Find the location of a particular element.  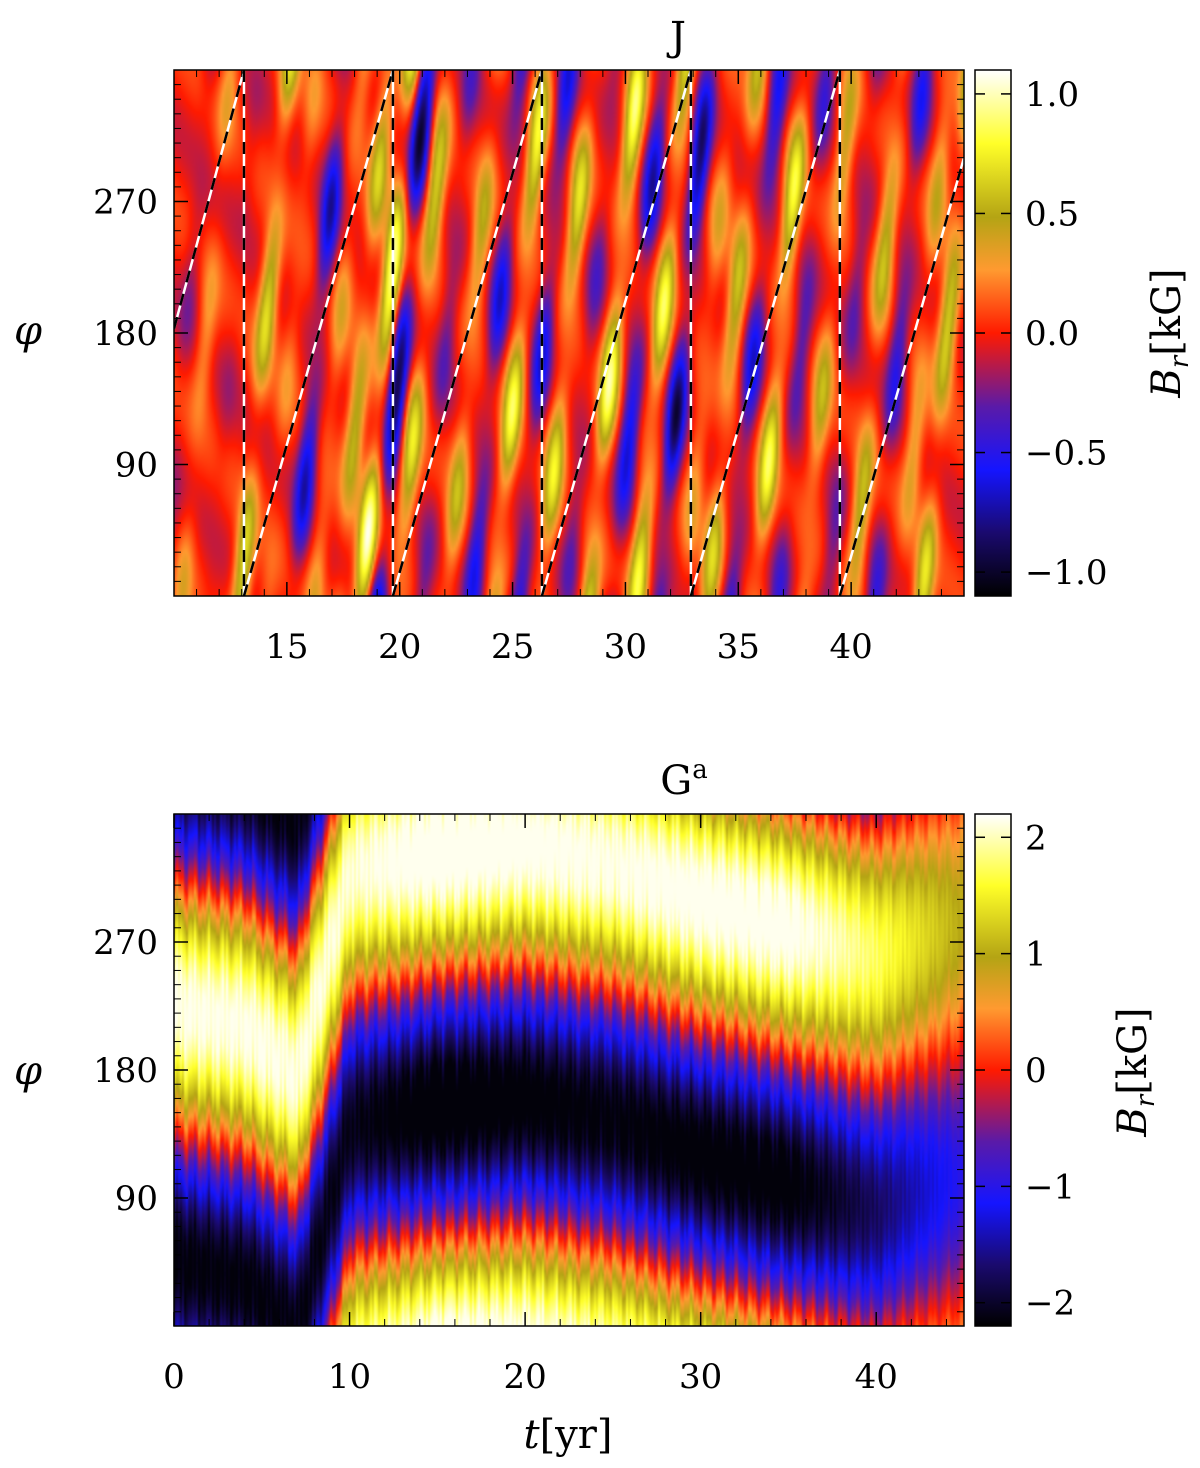

panel-bottom-y-ticks: 90 180 270 is located at coordinates (528, 1071).